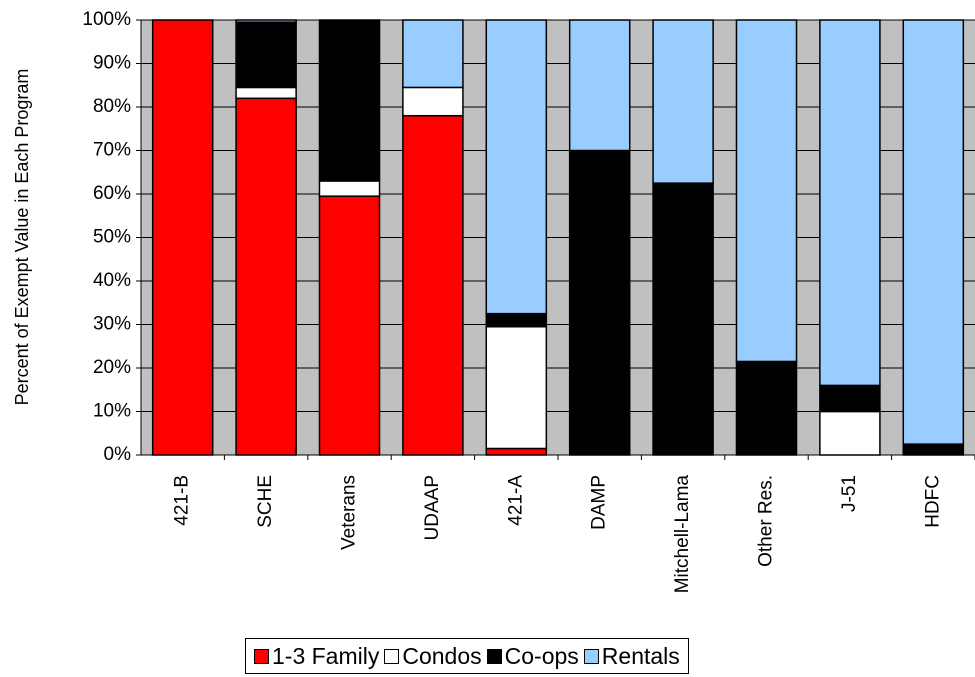 Image resolution: width=975 pixels, height=677 pixels. Describe the element at coordinates (432, 507) in the screenshot. I see `x-tick-label: UDAAP` at that location.